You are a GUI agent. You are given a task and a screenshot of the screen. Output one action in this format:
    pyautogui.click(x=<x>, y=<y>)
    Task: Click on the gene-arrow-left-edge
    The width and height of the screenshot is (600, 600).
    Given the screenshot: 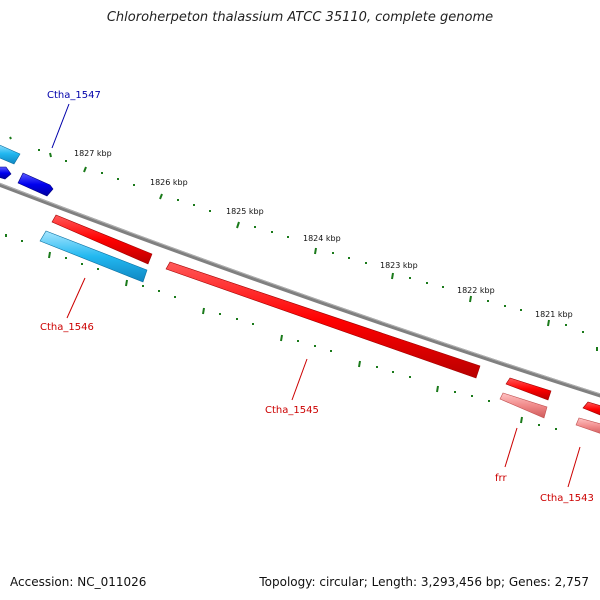 What is the action you would take?
    pyautogui.click(x=6, y=173)
    